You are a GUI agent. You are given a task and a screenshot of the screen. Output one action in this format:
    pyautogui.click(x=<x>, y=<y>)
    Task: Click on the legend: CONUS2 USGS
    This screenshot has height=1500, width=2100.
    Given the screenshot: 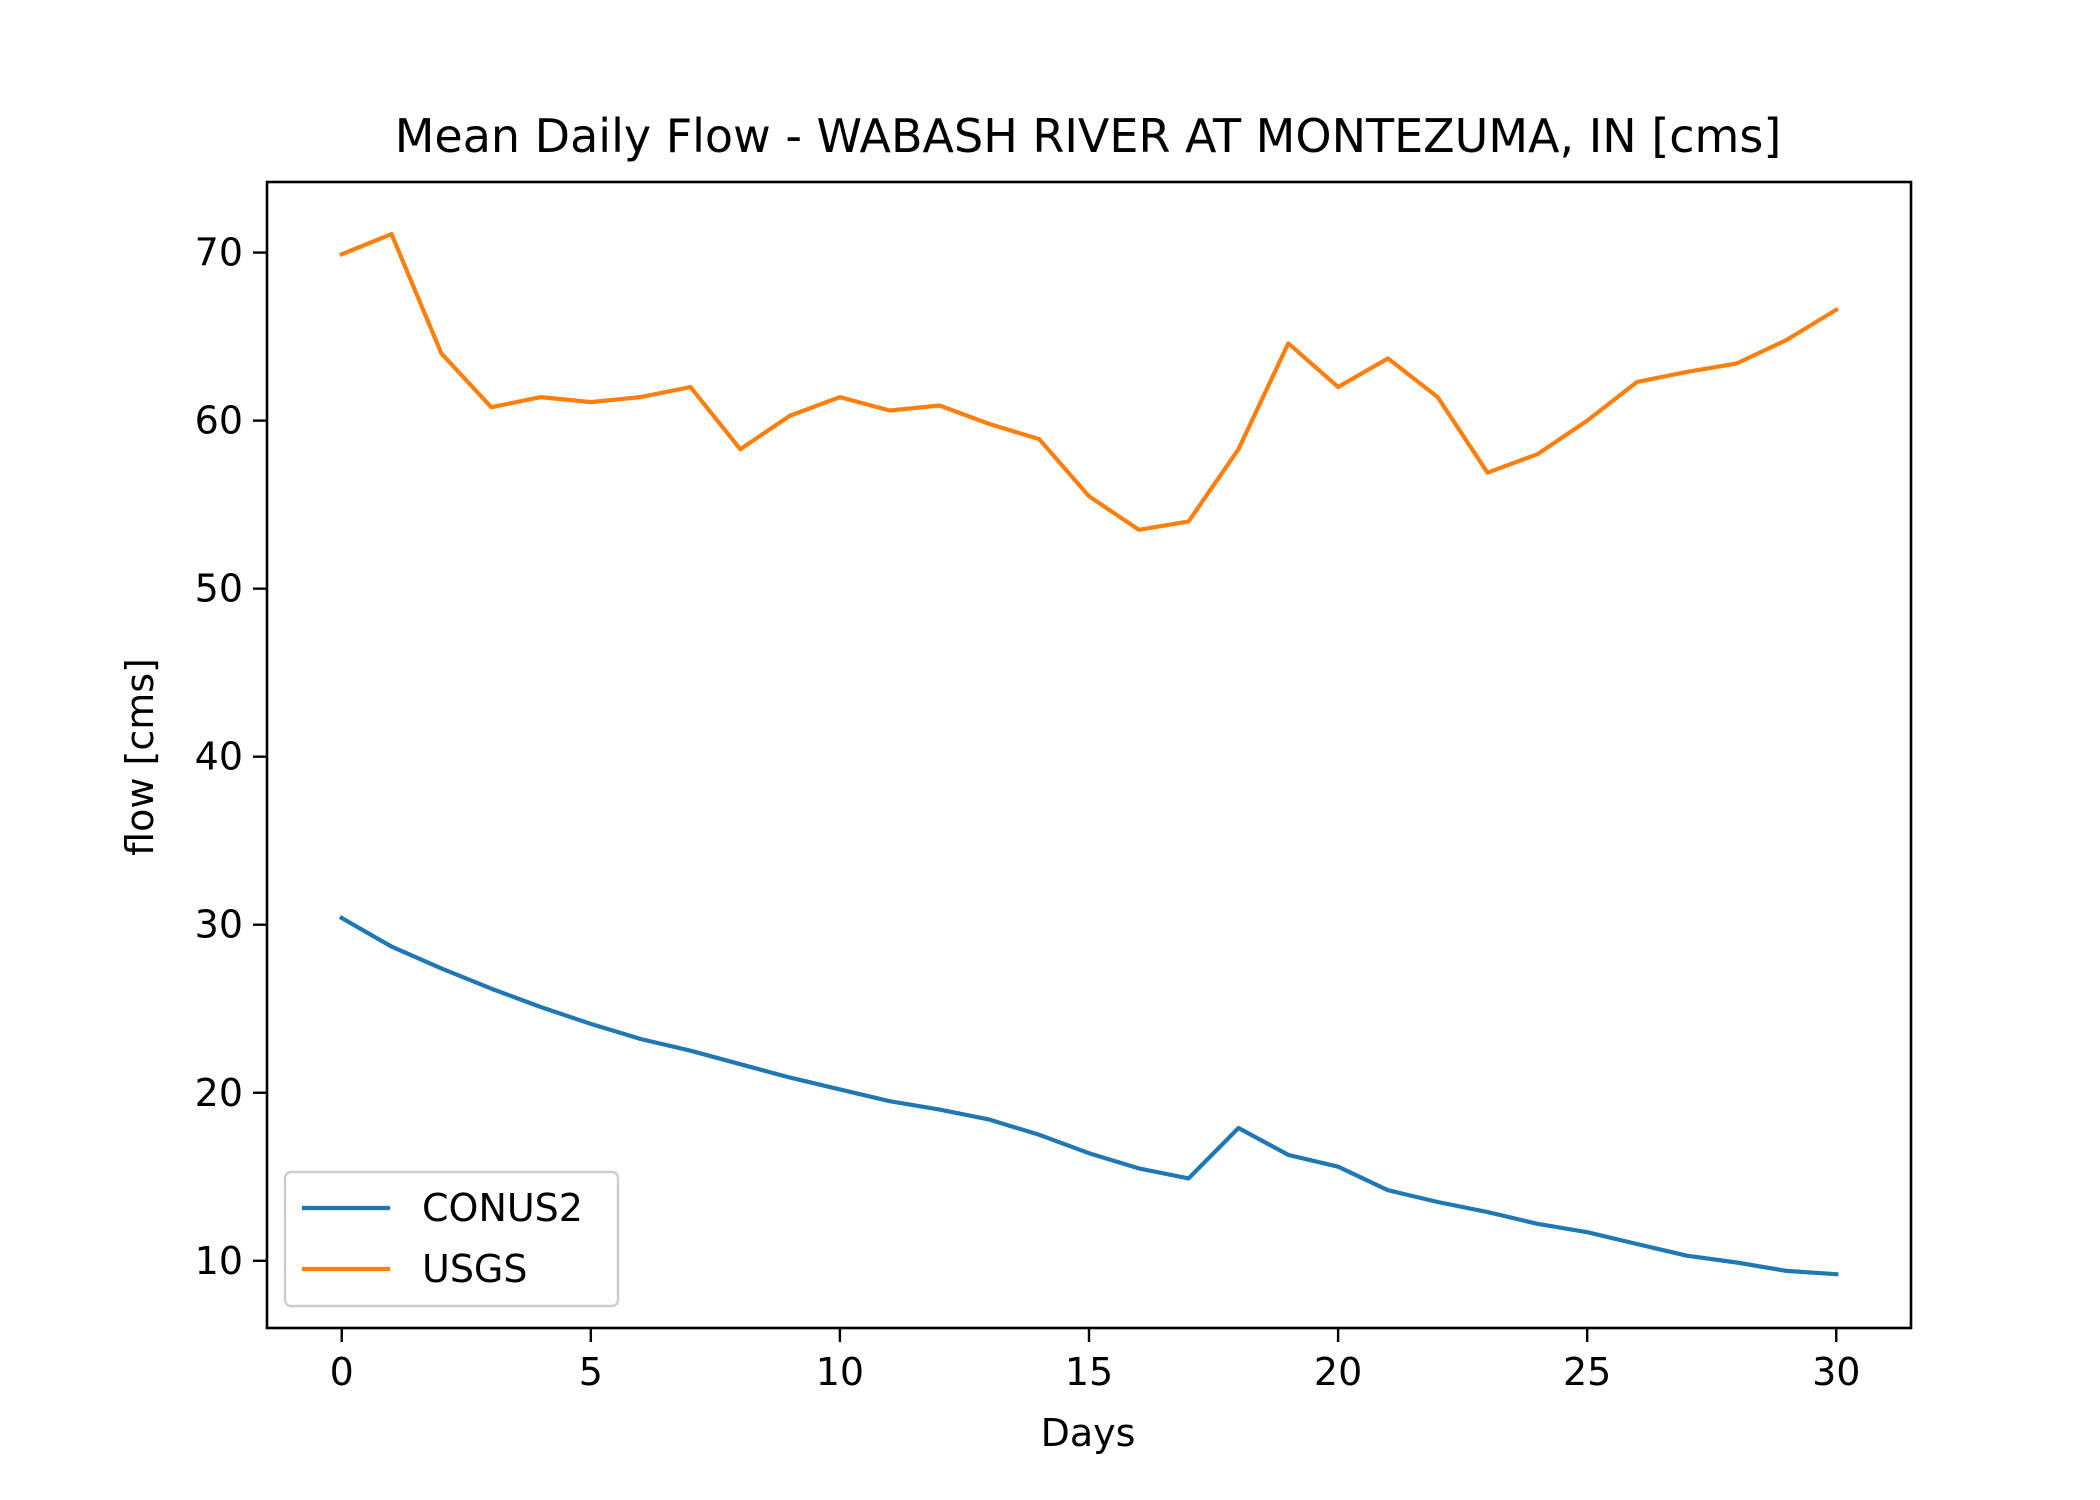 What is the action you would take?
    pyautogui.click(x=451, y=1239)
    